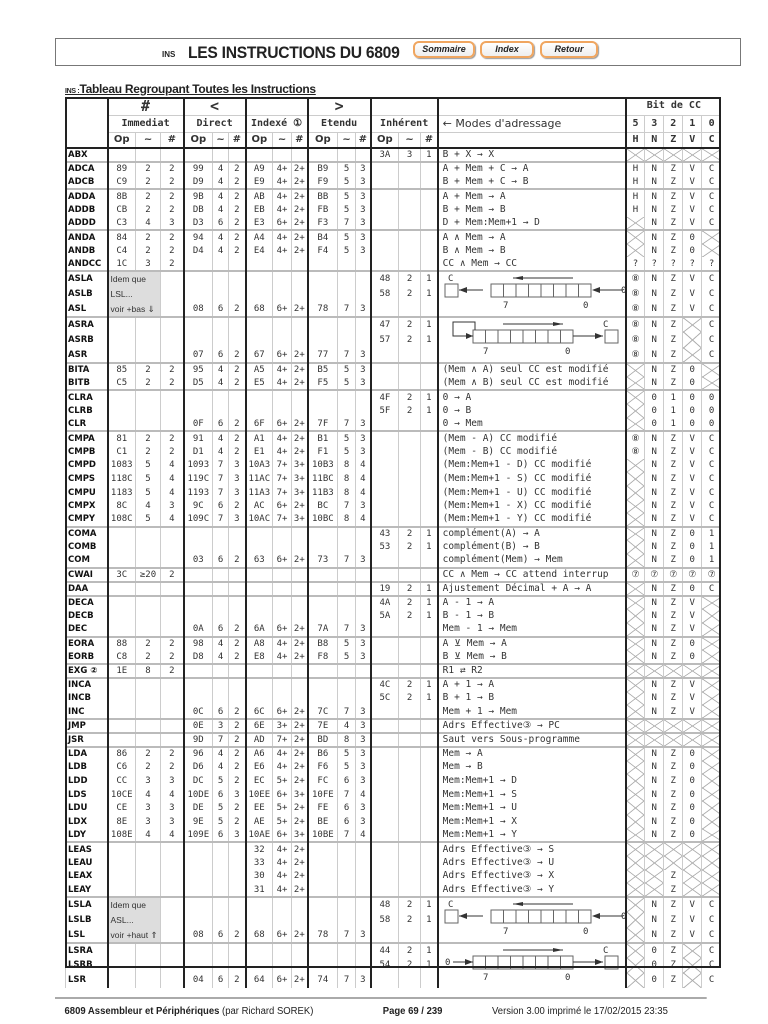 The height and width of the screenshot is (1024, 768). What do you see at coordinates (121, 506) in the screenshot?
I see `cell-value: 8C` at bounding box center [121, 506].